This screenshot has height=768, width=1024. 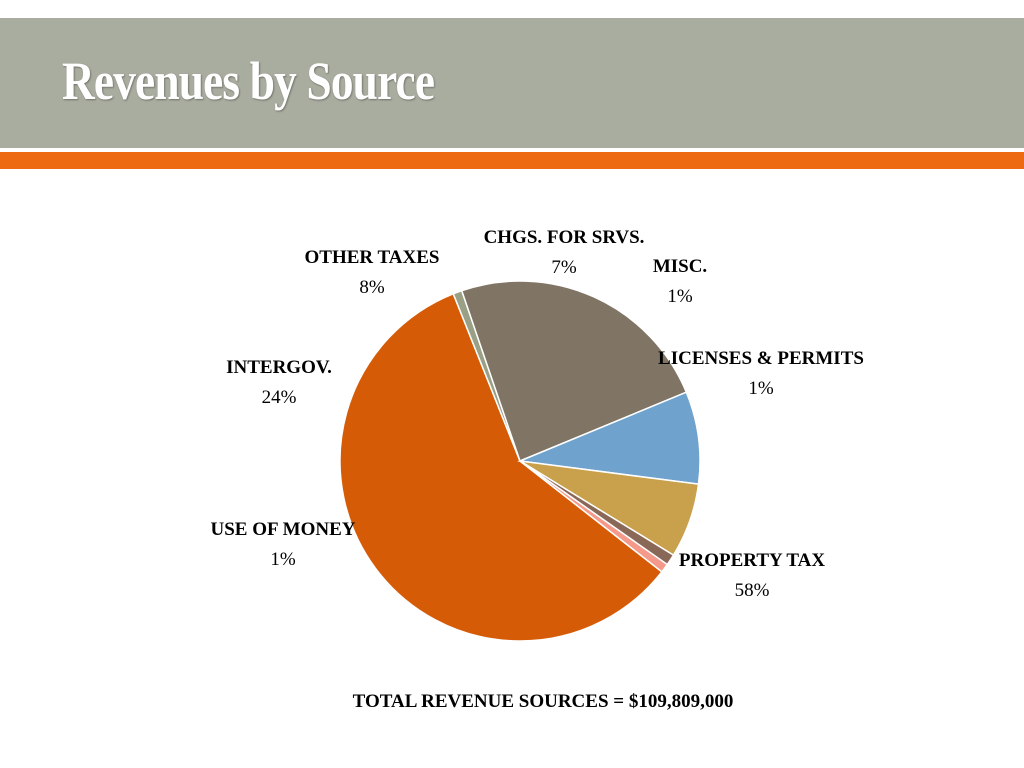 What do you see at coordinates (279, 397) in the screenshot?
I see `slice-label-value: 24%` at bounding box center [279, 397].